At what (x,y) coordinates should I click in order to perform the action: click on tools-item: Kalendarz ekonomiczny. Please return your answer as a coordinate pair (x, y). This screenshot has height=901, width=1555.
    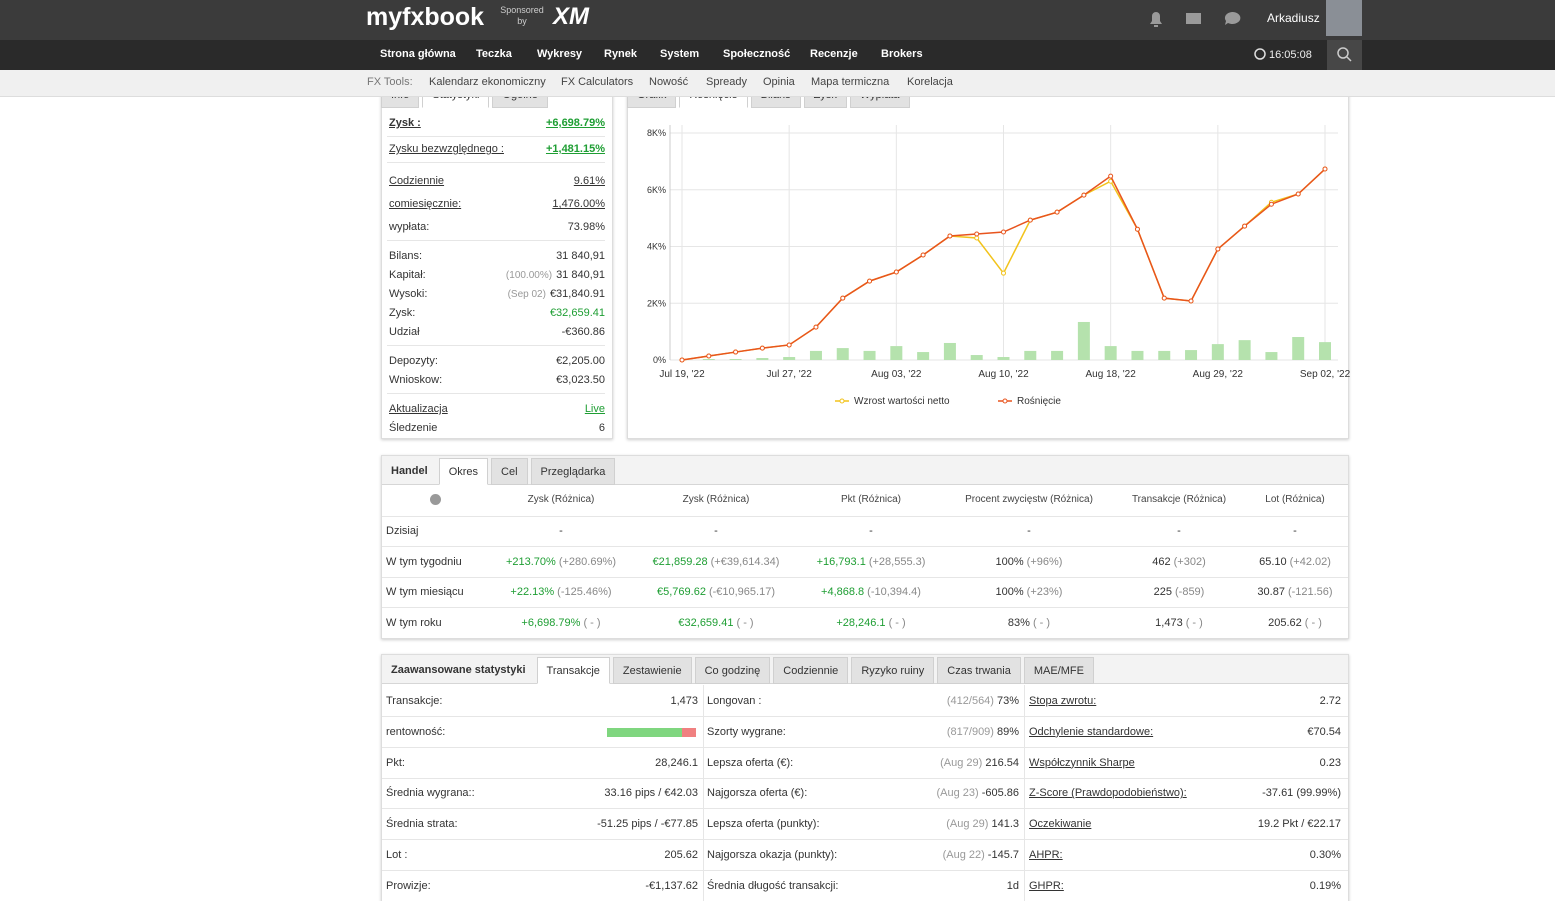
    Looking at the image, I should click on (487, 82).